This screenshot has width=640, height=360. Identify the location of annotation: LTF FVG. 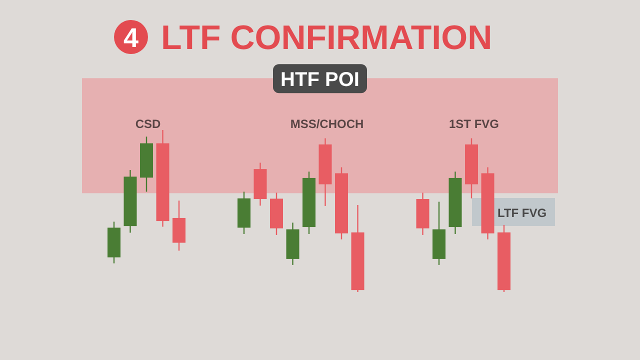
(522, 213).